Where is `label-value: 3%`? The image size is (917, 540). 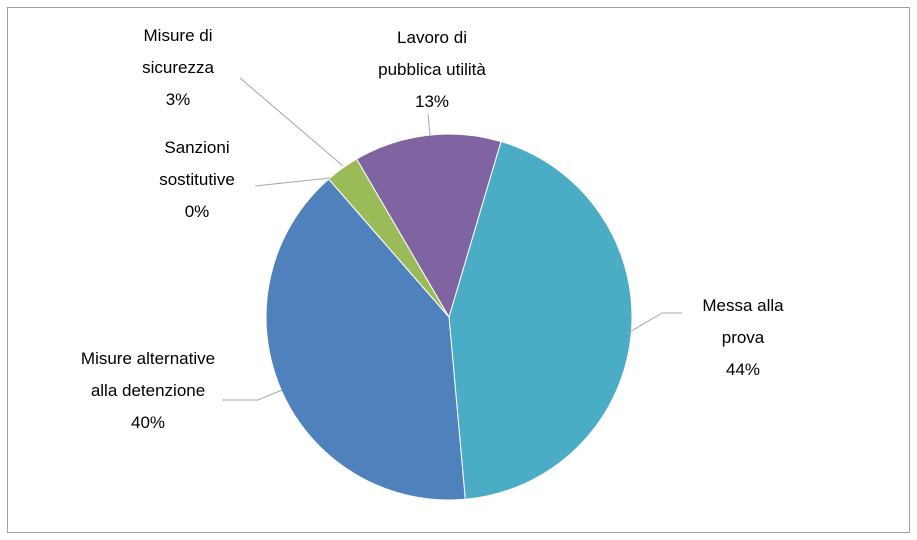 label-value: 3% is located at coordinates (178, 99).